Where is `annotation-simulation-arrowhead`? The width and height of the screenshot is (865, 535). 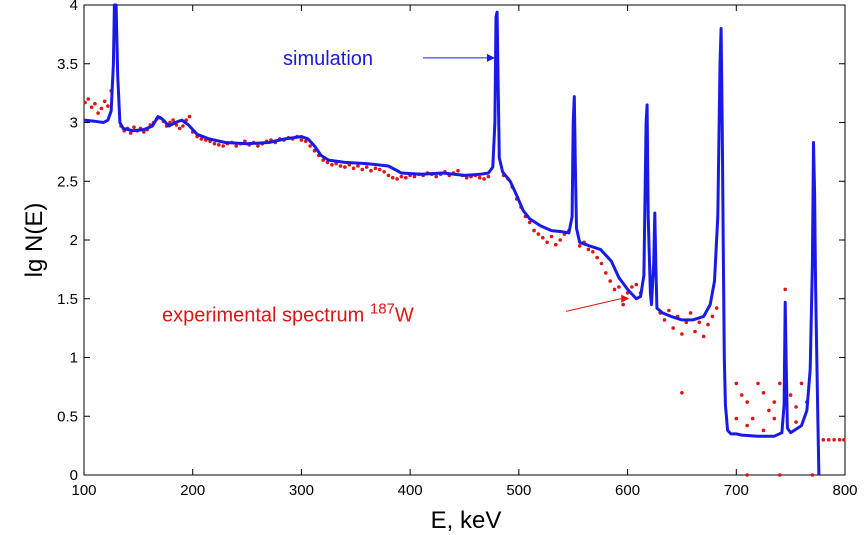
annotation-simulation-arrowhead is located at coordinates (490, 57).